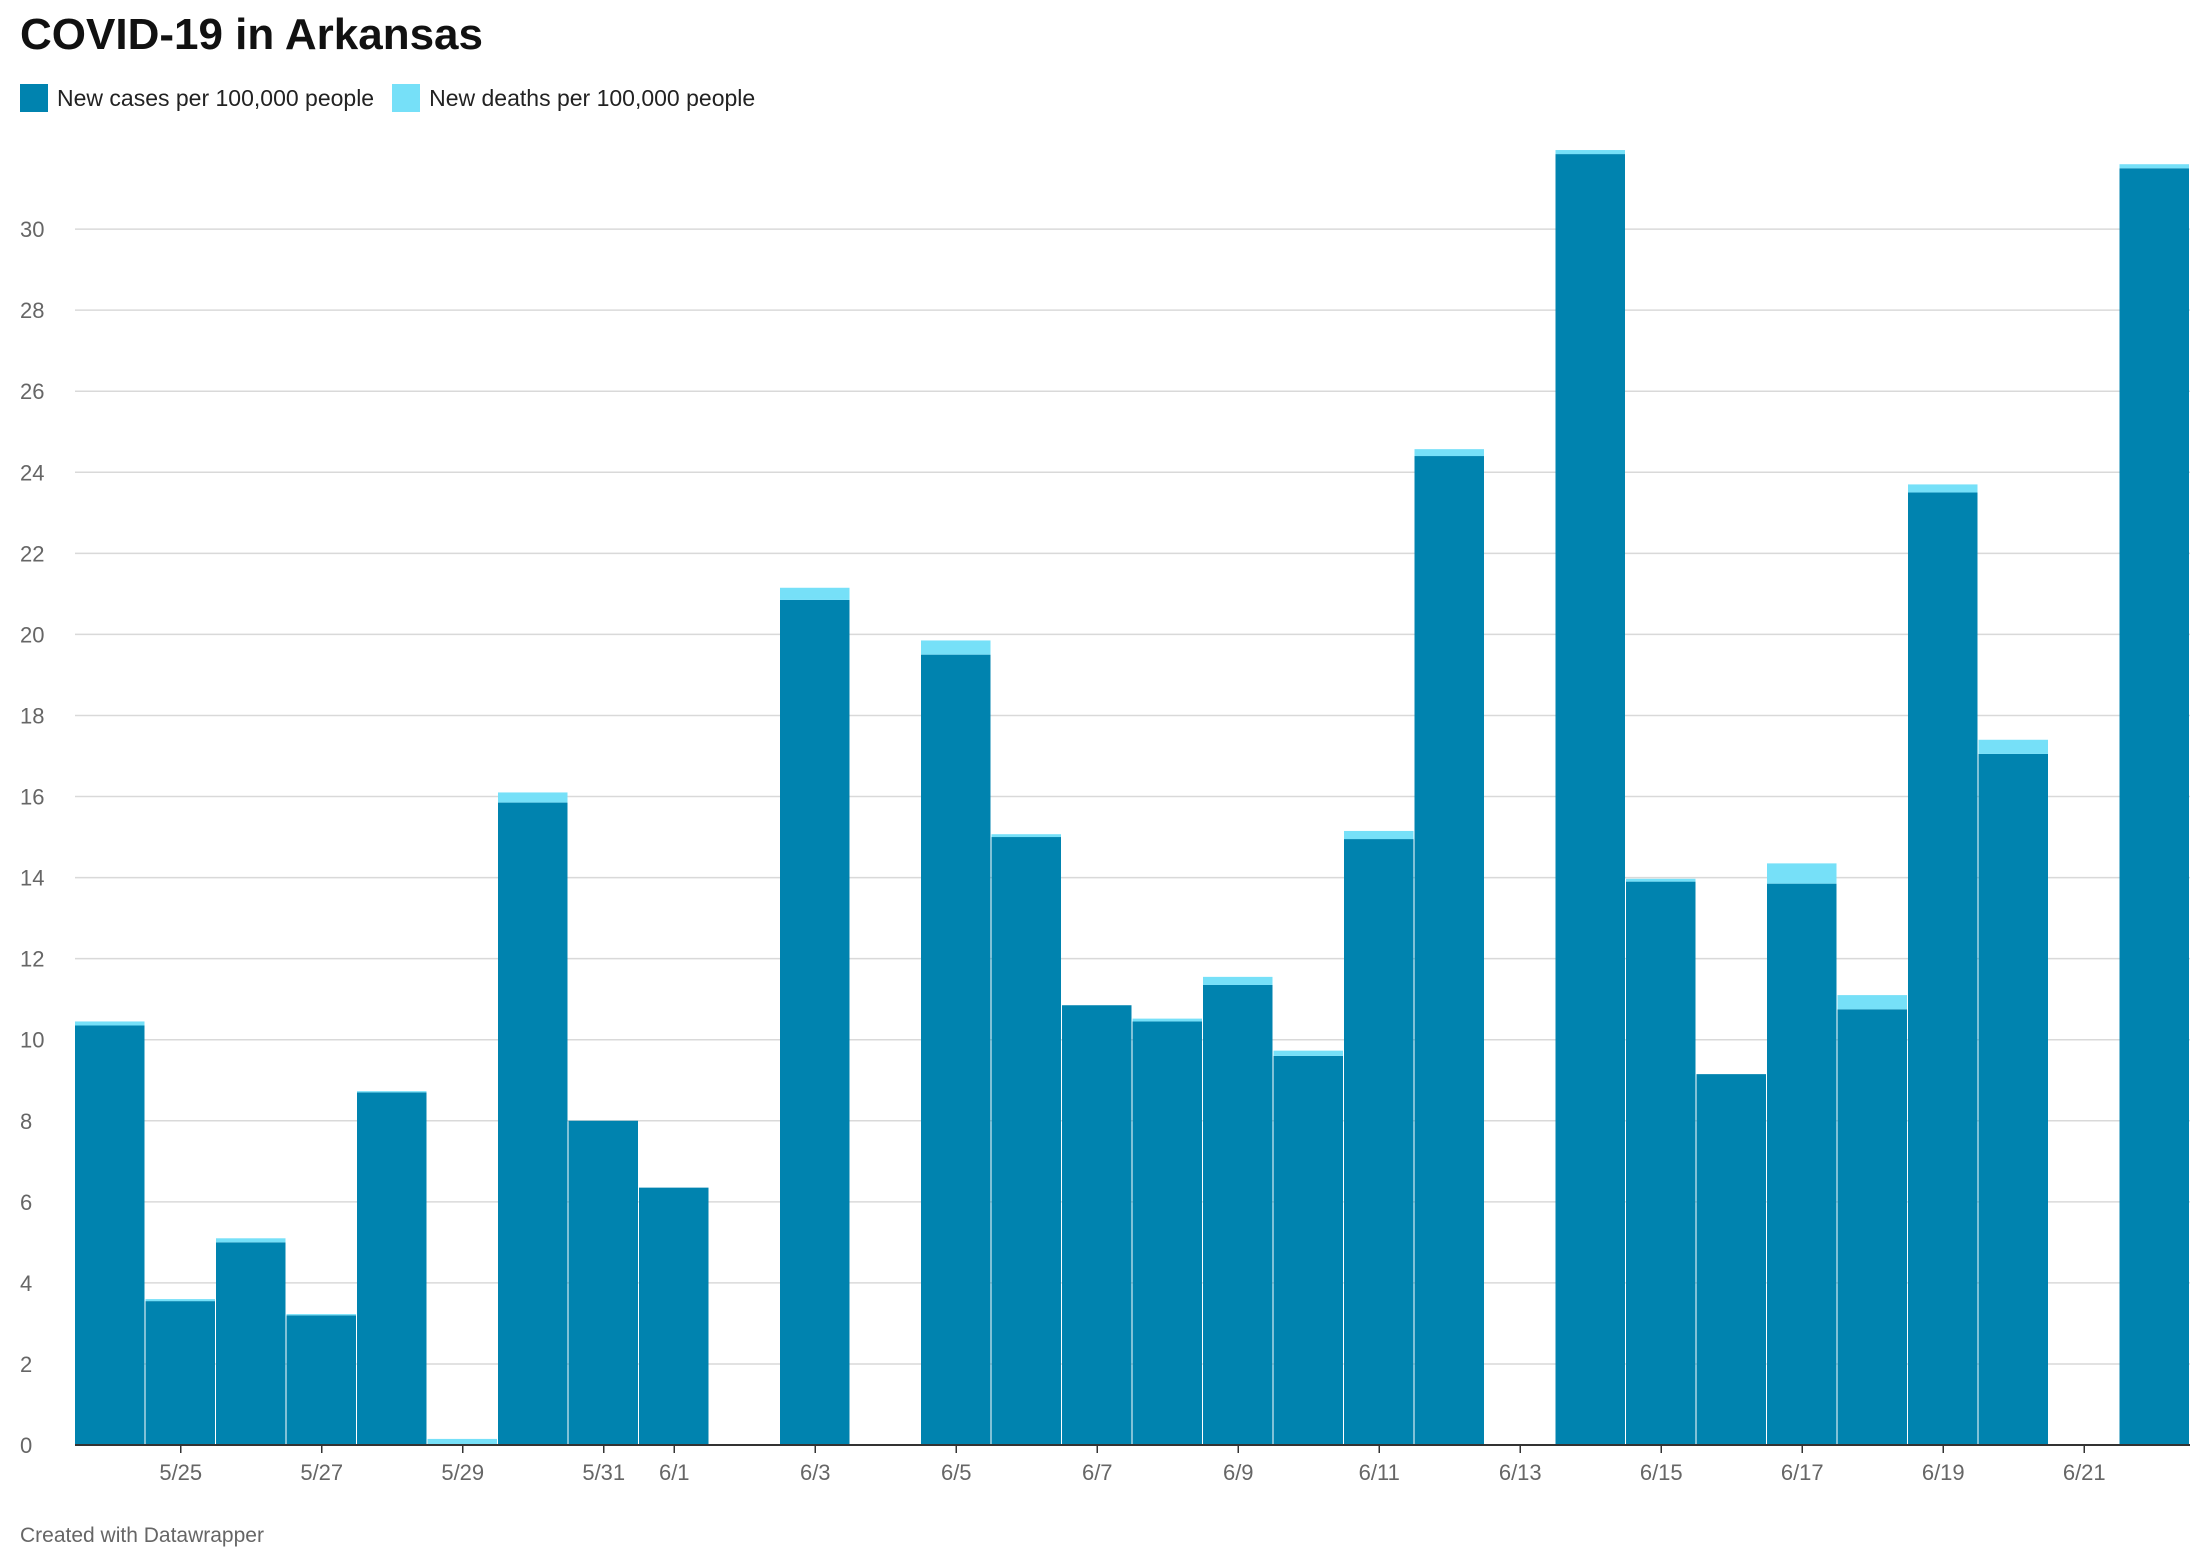 This screenshot has width=2200, height=1568. Describe the element at coordinates (406, 98) in the screenshot. I see `legend-swatch-deaths` at that location.